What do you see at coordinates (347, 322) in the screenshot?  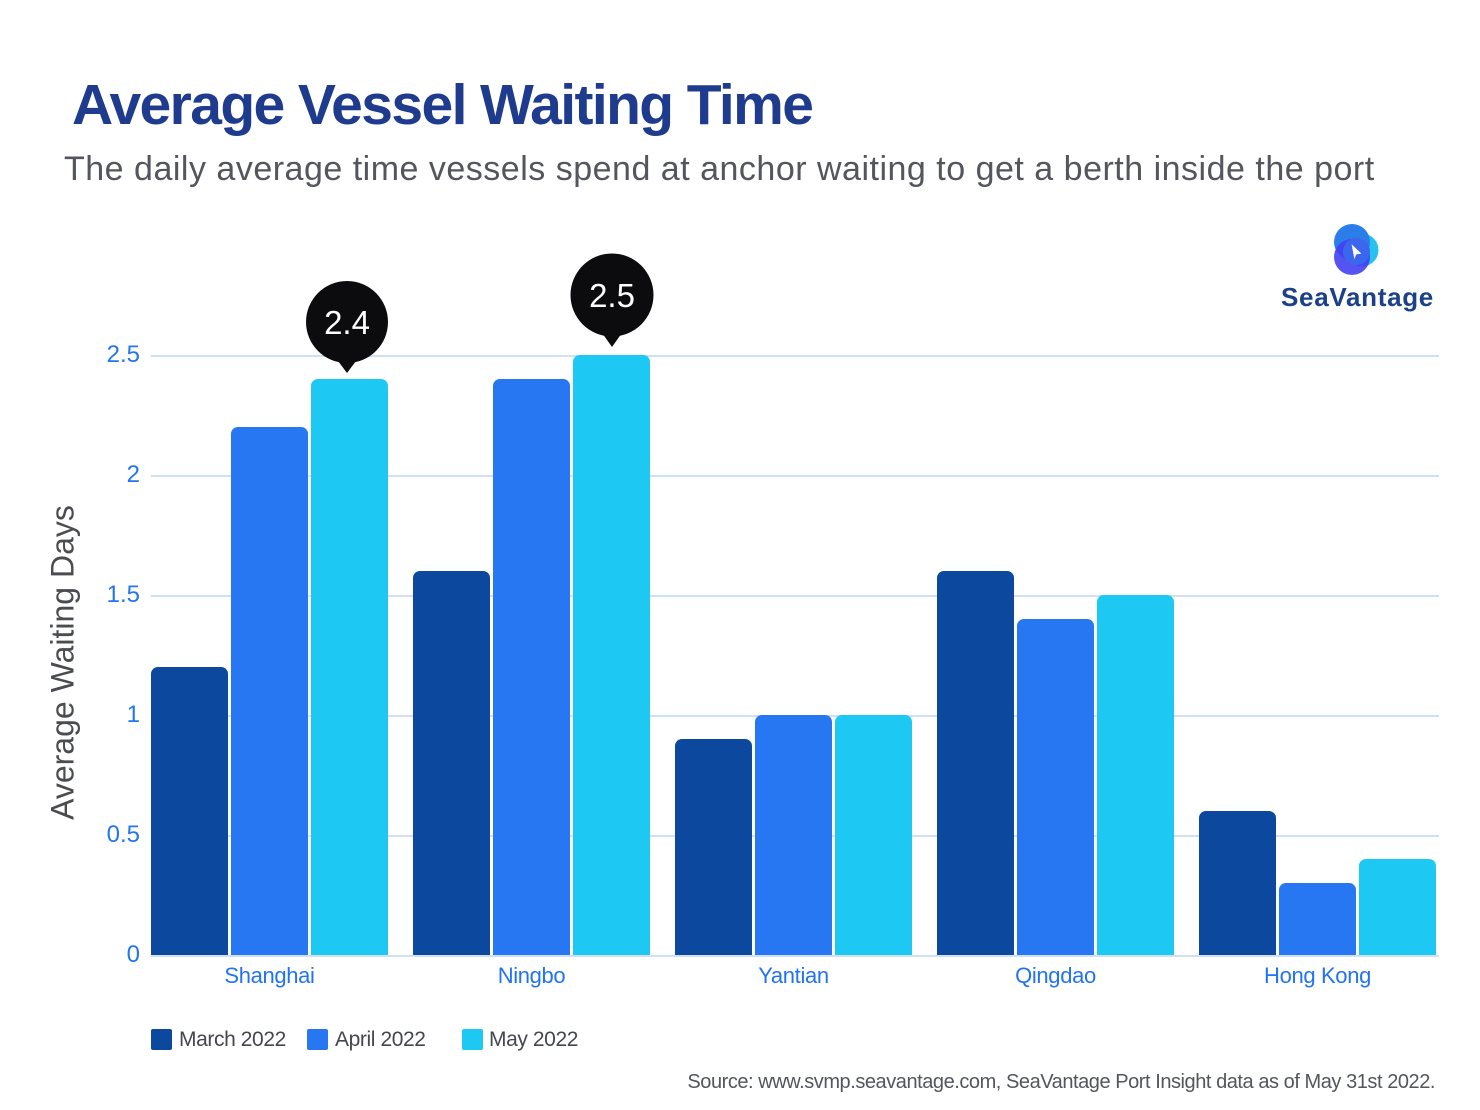 I see `svg-text: 2.4` at bounding box center [347, 322].